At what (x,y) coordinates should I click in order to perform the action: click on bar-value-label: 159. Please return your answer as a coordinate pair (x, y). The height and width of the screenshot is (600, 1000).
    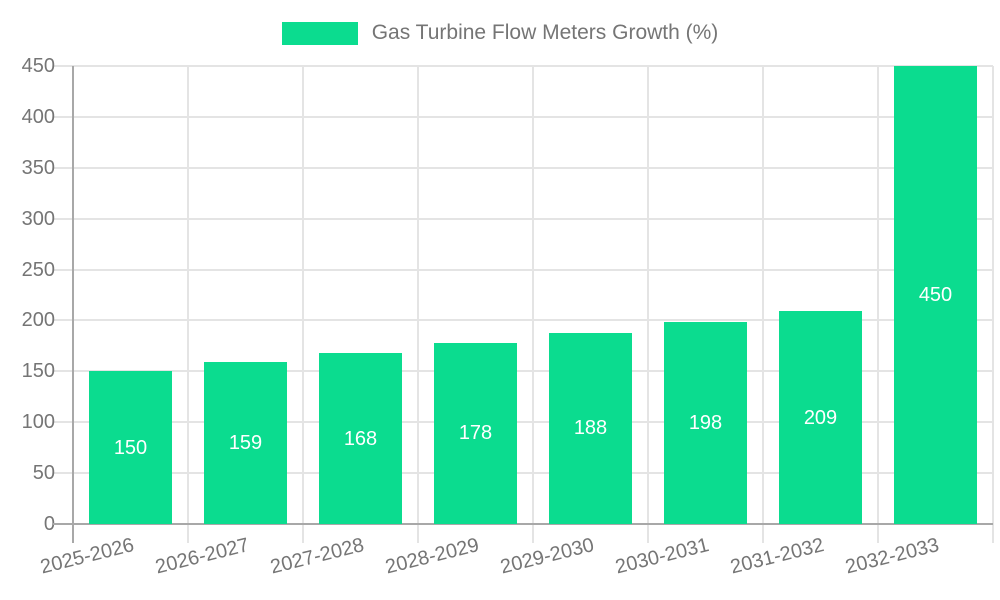
    Looking at the image, I should click on (245, 443).